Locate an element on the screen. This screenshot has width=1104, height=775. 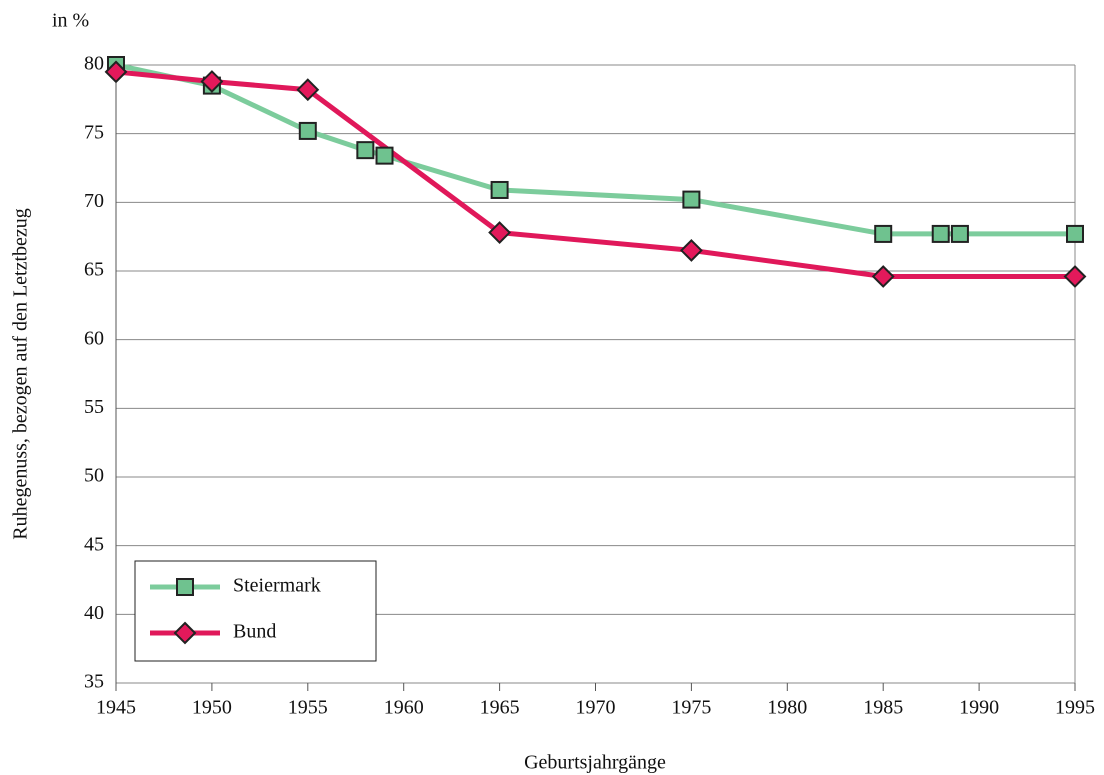
y-tick-label: 70 is located at coordinates (94, 201).